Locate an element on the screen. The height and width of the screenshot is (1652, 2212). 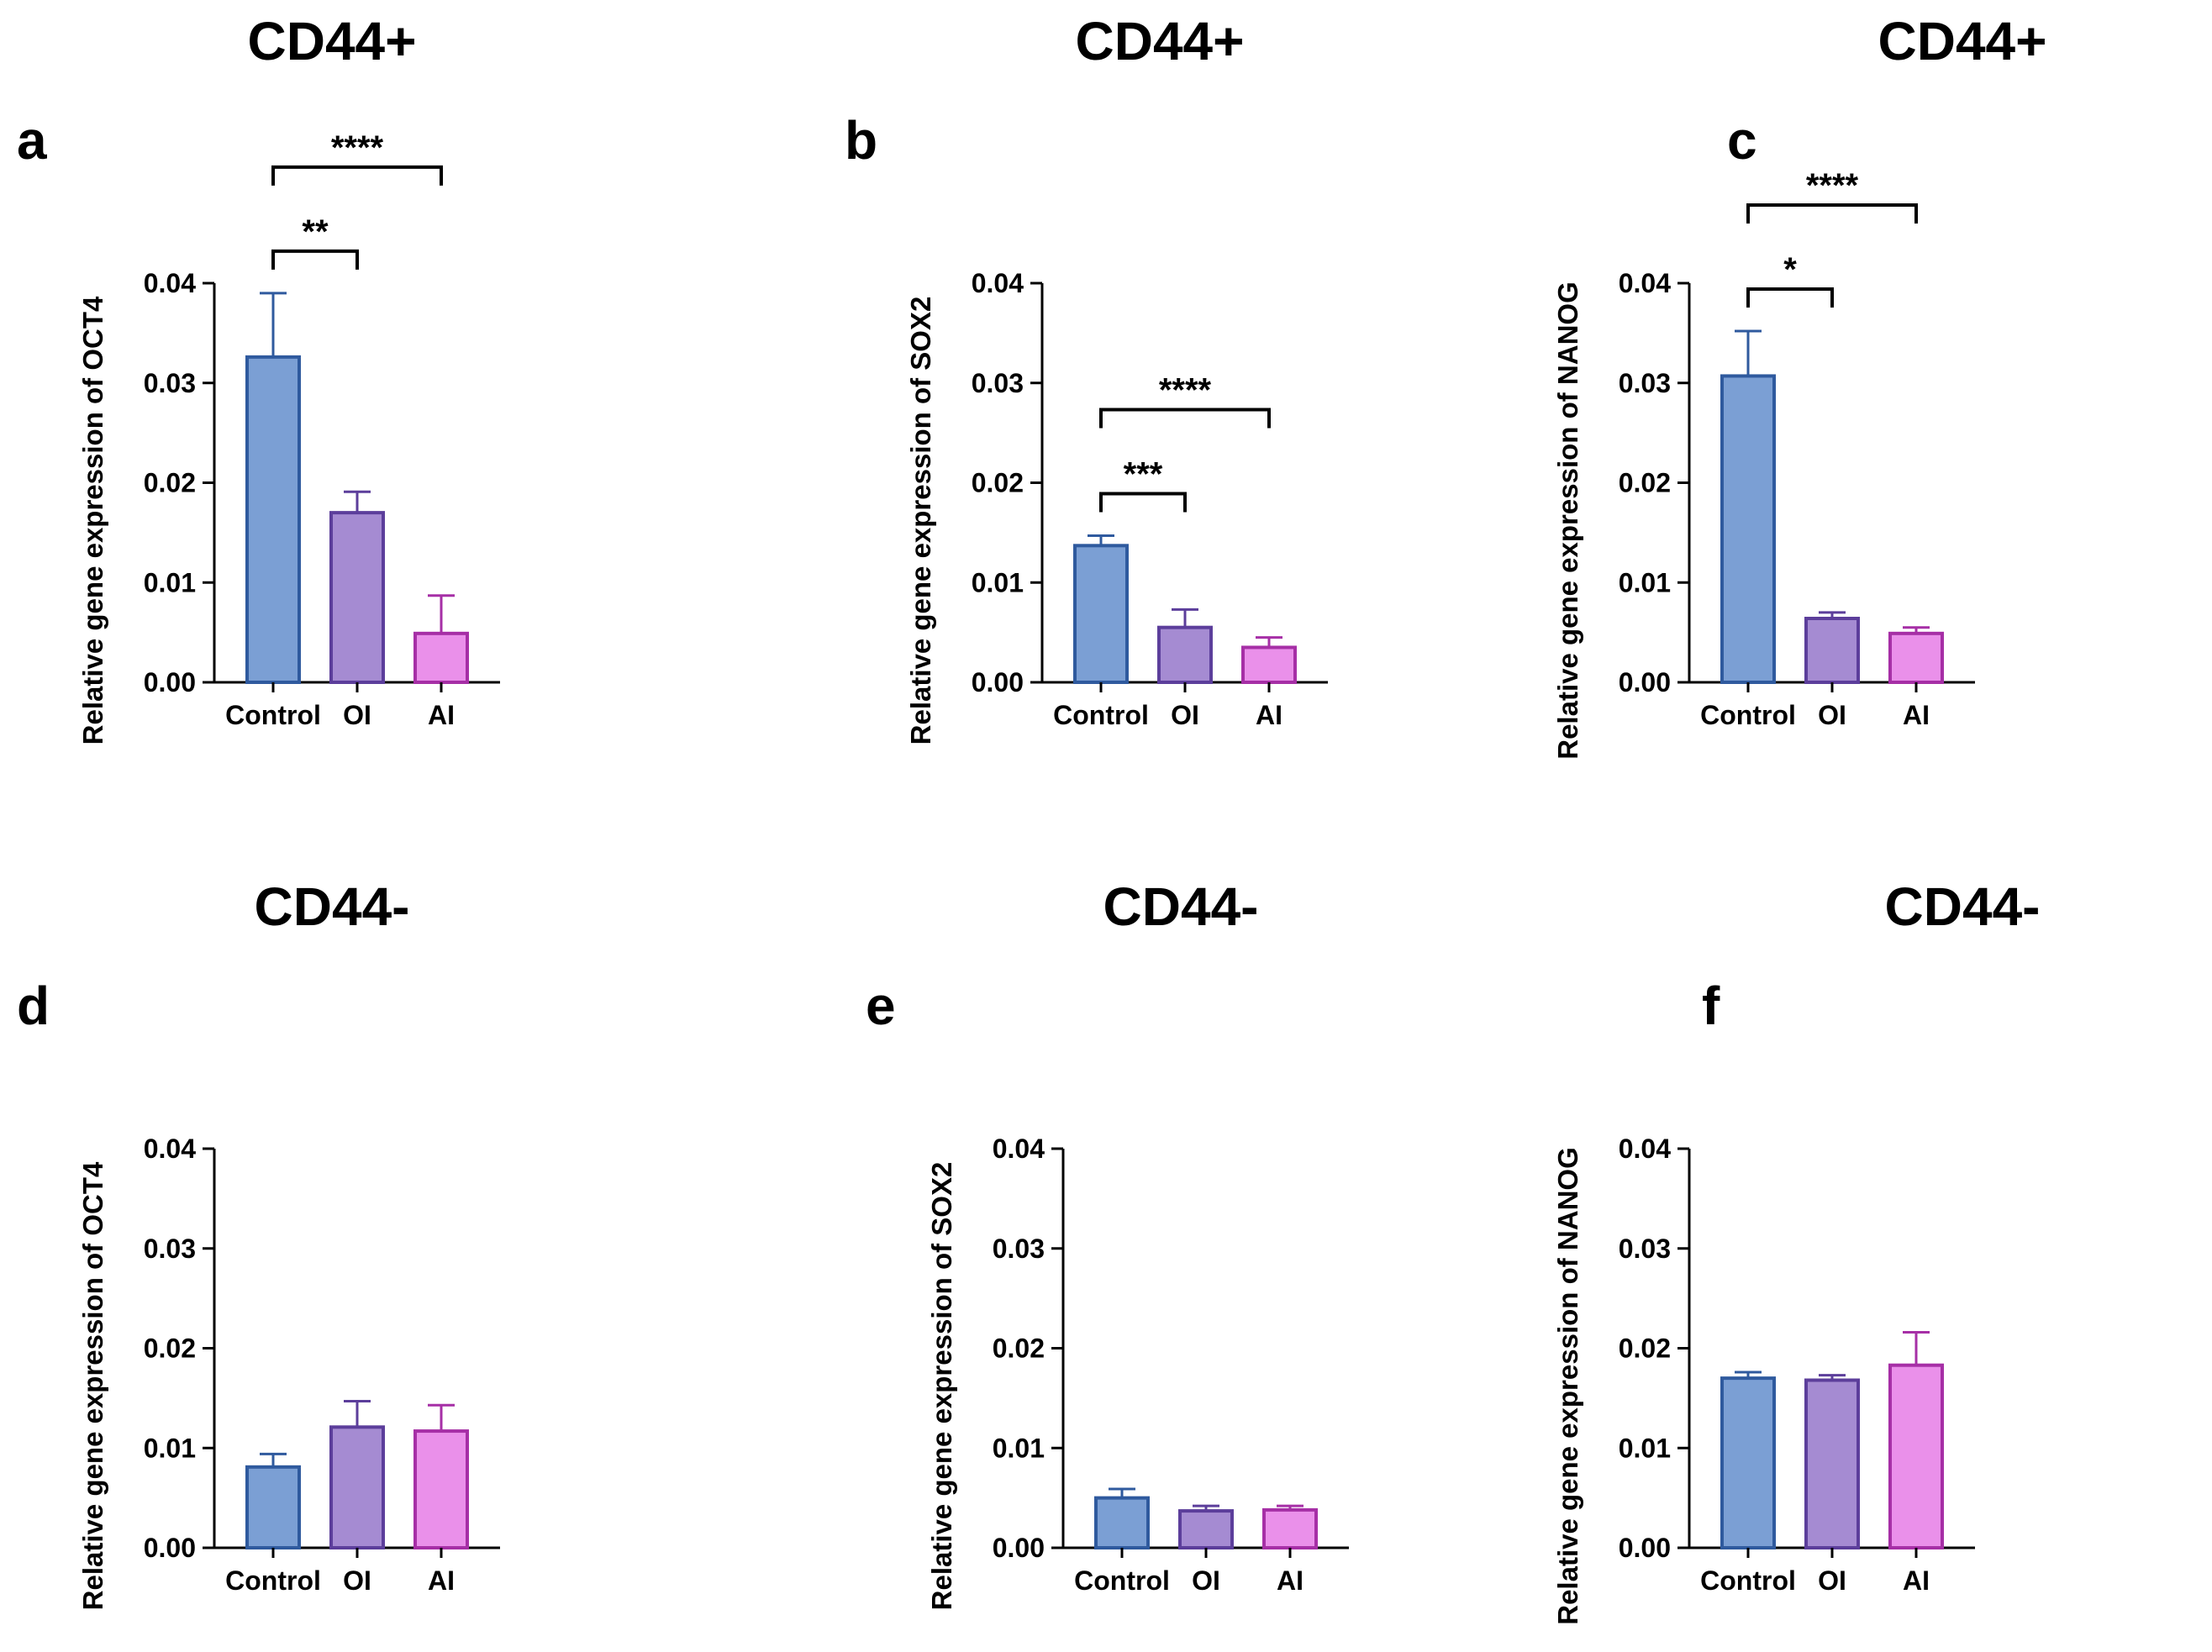
panel-letter: b is located at coordinates (861, 141).